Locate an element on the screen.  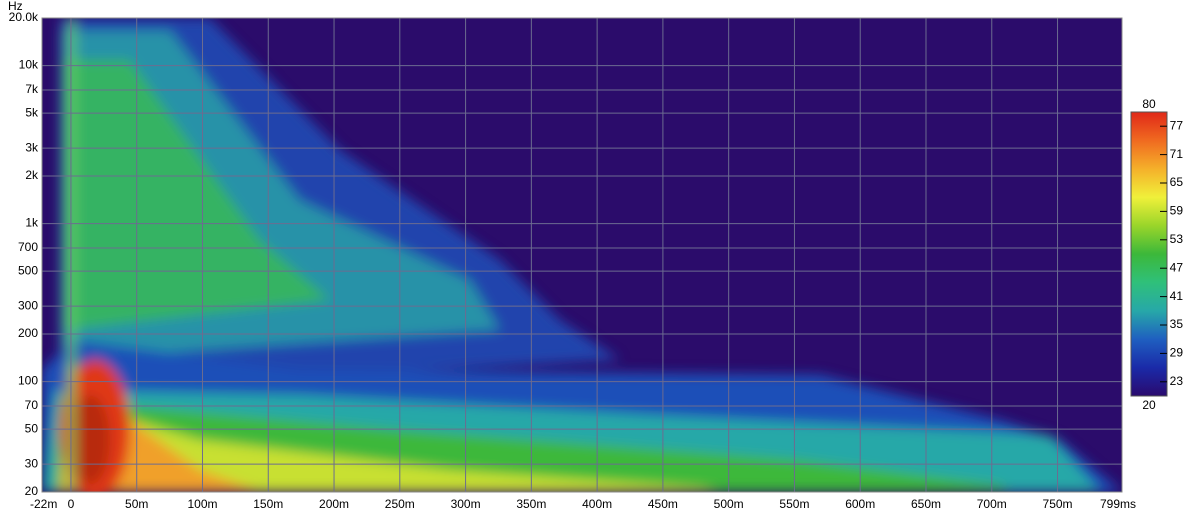
x-tick-label: 700m is located at coordinates (992, 504).